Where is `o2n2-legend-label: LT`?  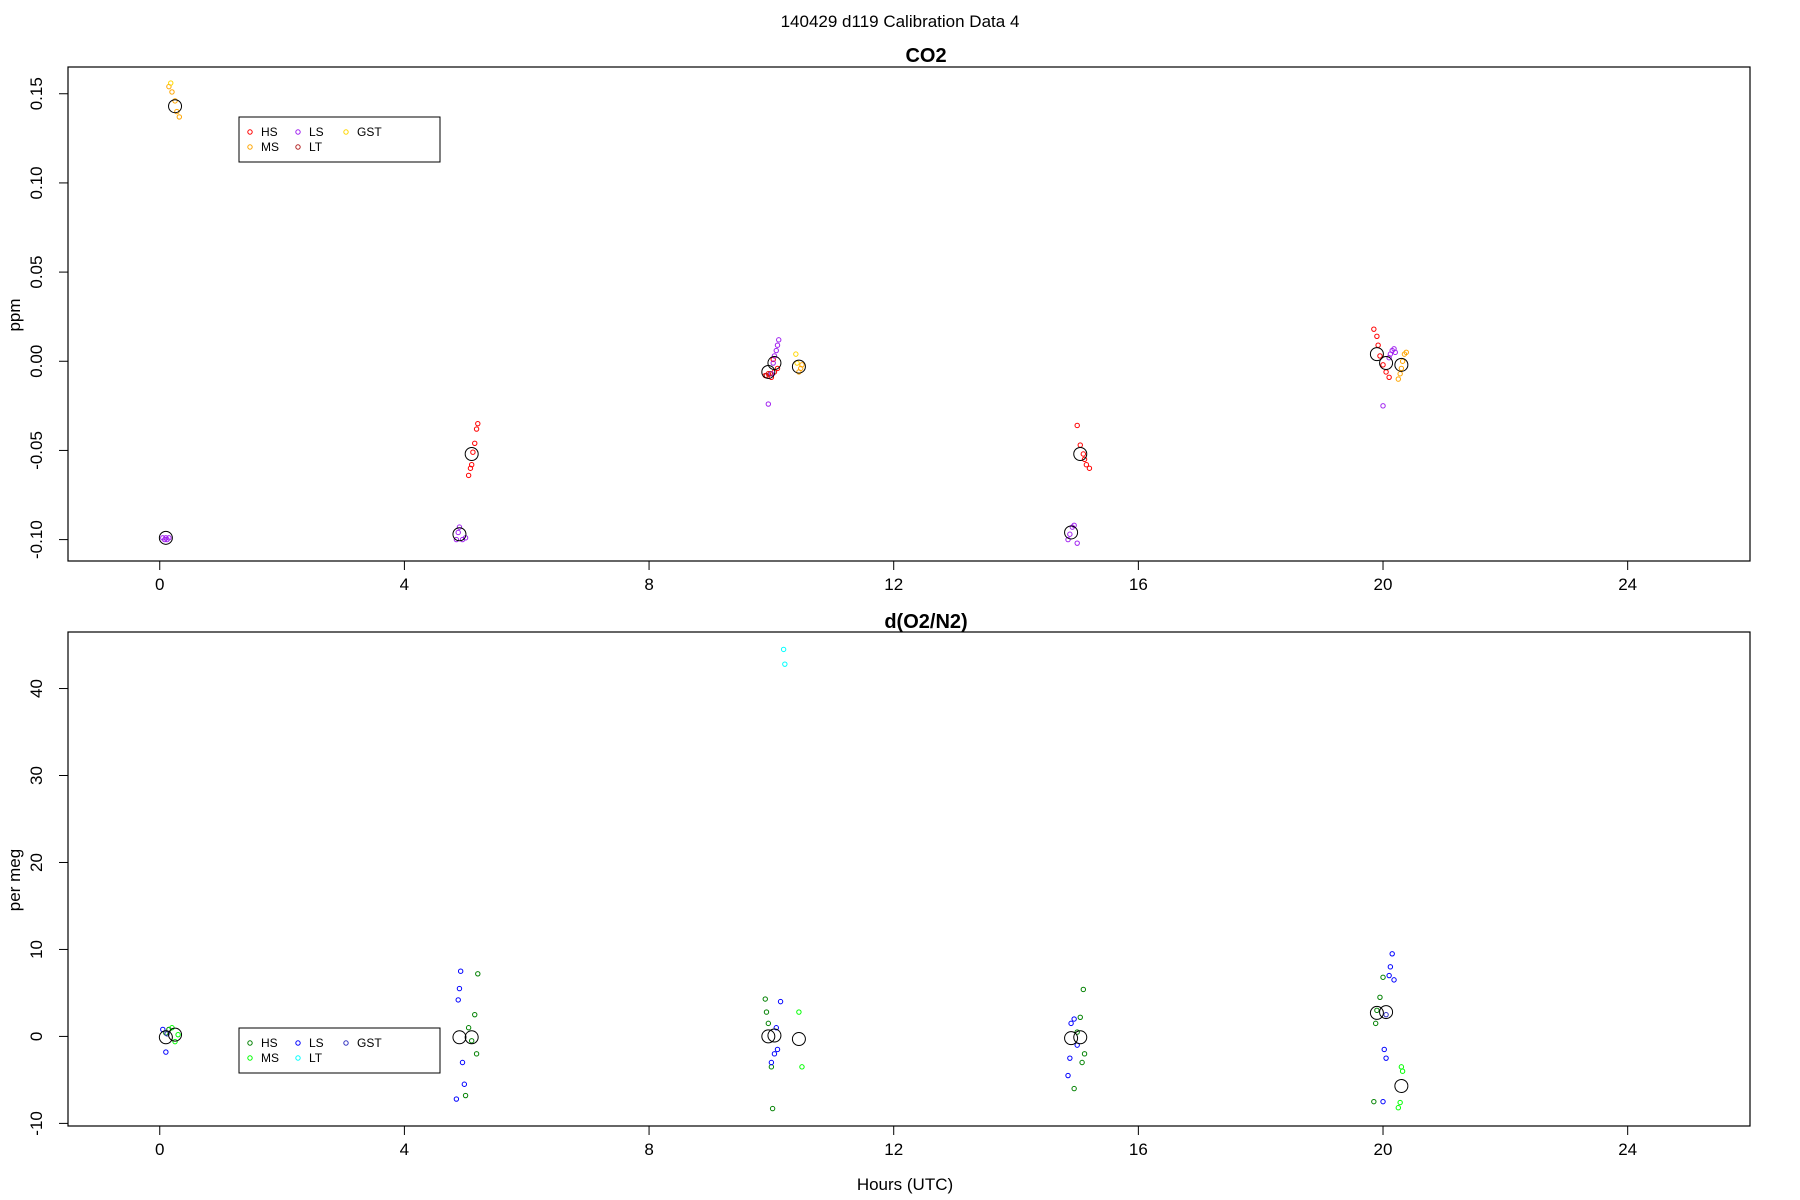 o2n2-legend-label: LT is located at coordinates (316, 1058).